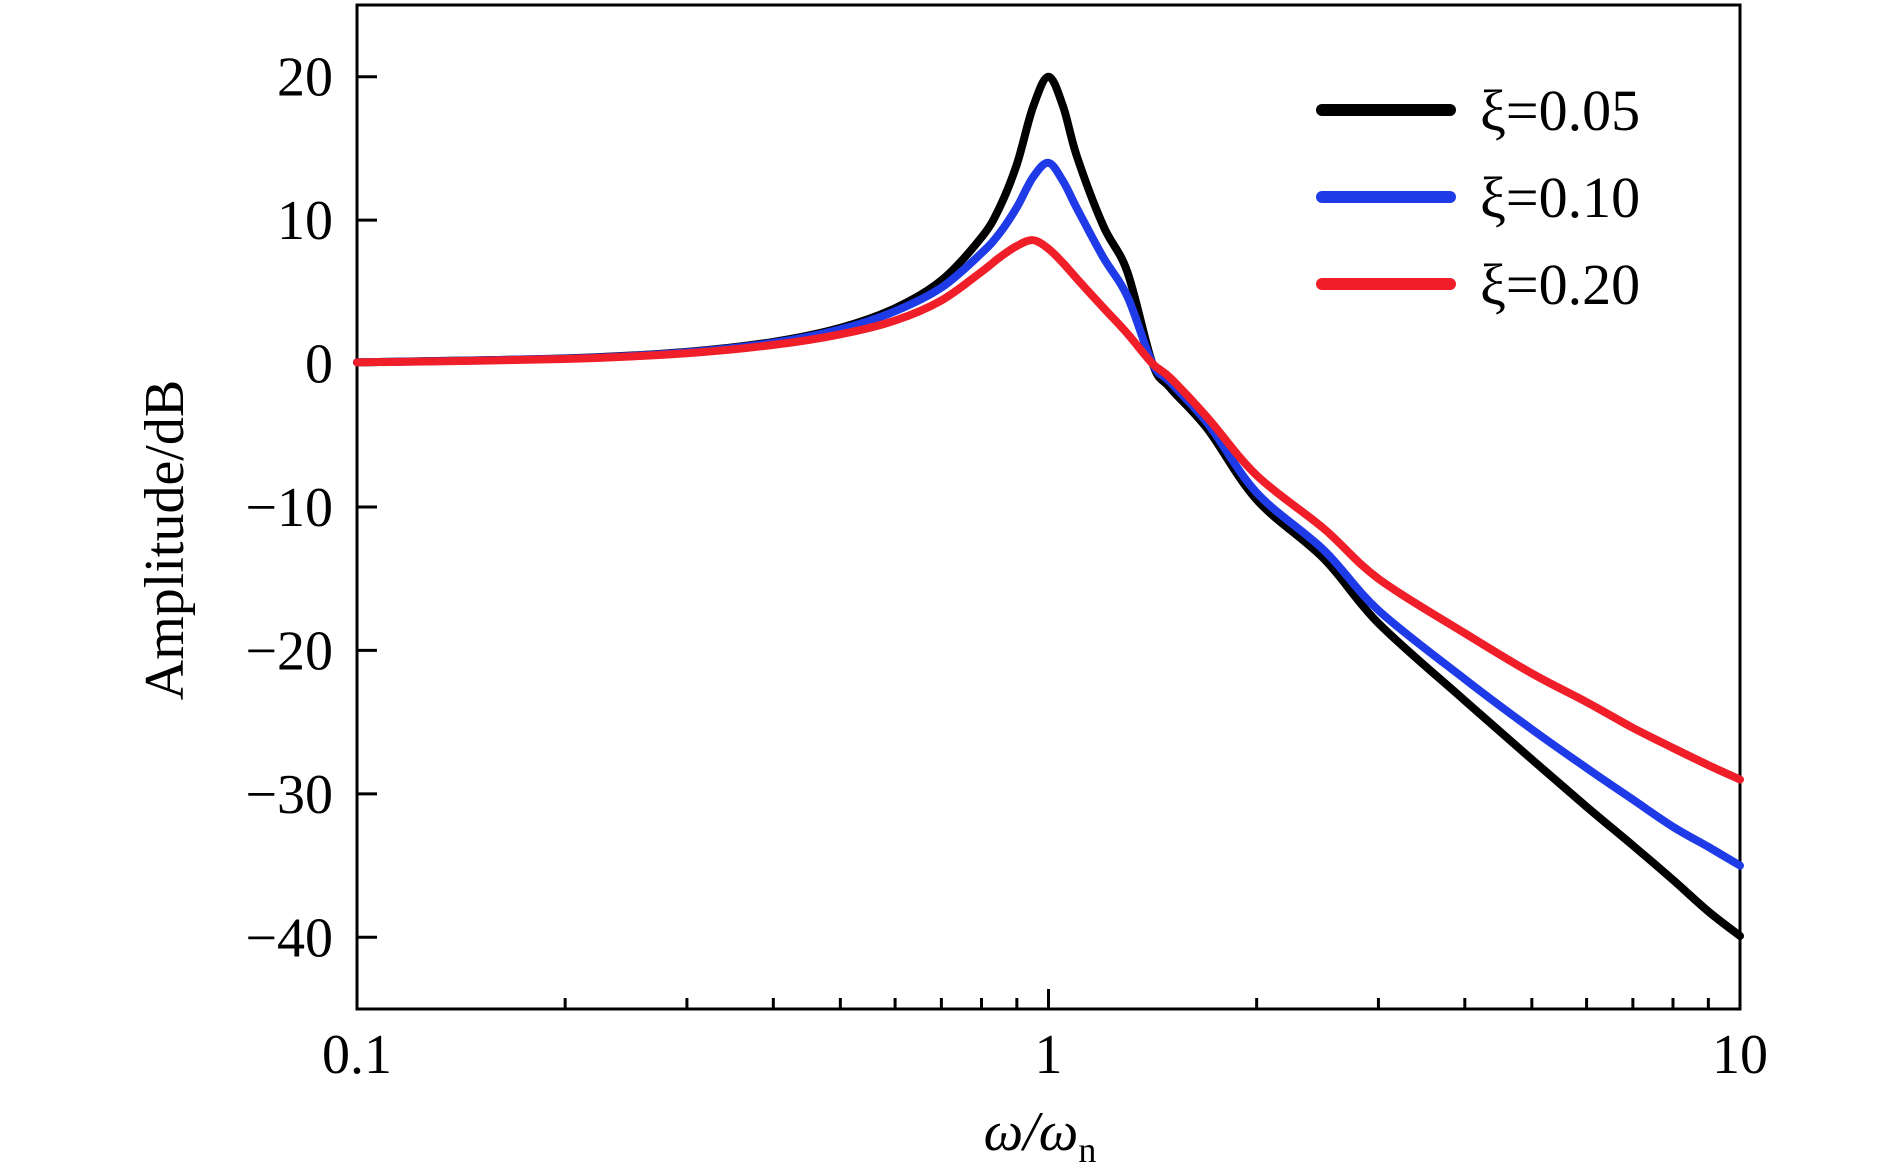  I want to click on y-tick-label: 10, so click(305, 221).